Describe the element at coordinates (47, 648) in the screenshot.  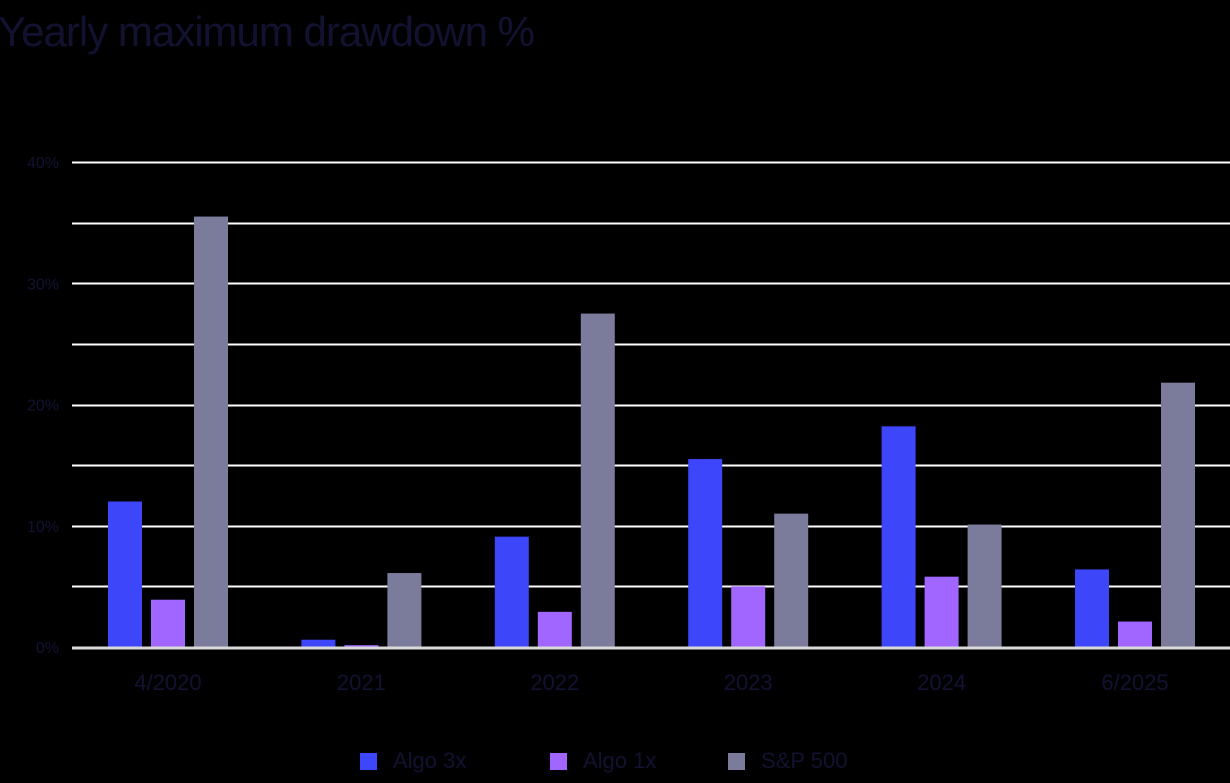
I see `y-tick-label: 0%` at that location.